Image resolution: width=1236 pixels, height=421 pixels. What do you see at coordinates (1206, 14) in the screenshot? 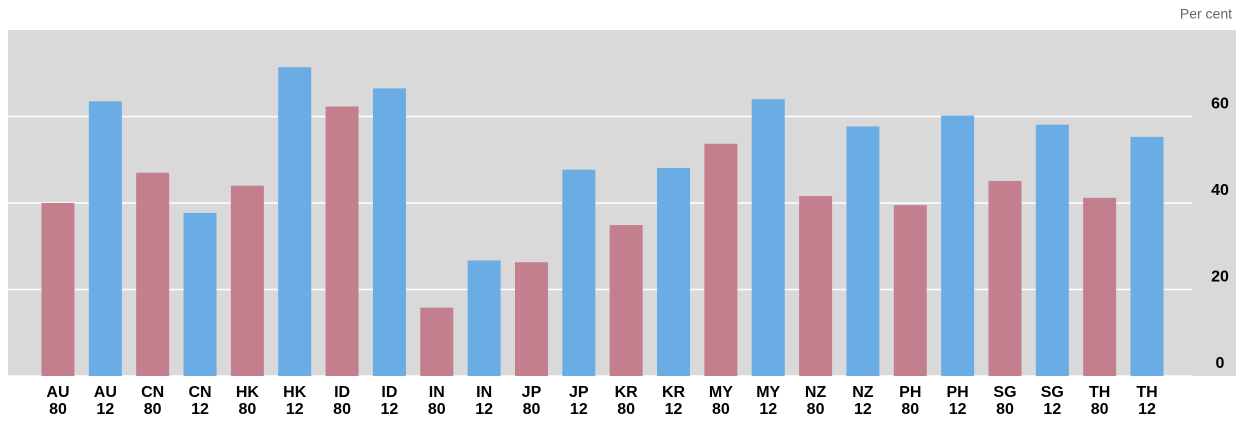
I see `y-axis-label: Per cent` at bounding box center [1206, 14].